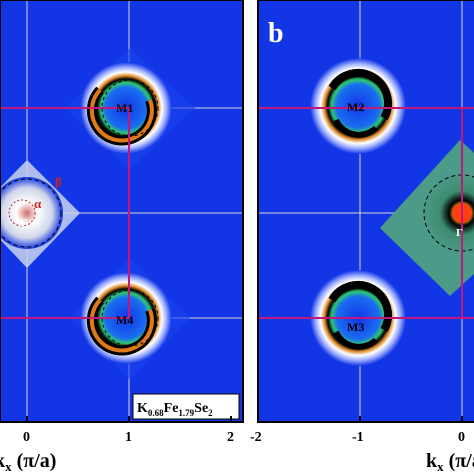  I want to click on left-tick-0: 0, so click(26, 437).